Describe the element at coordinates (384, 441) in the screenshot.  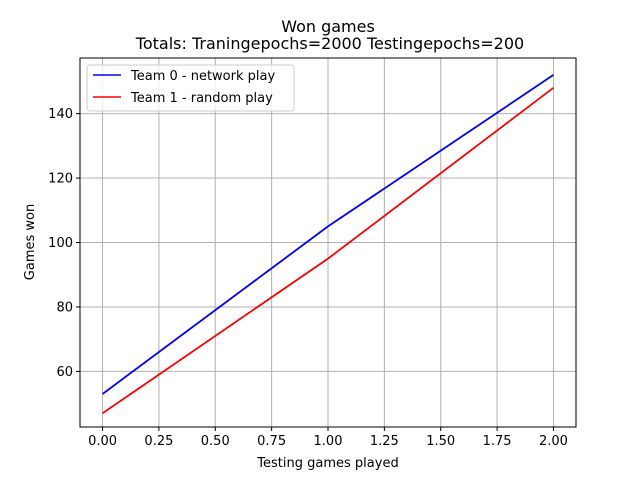
I see `x-tick-label: 1.25` at that location.